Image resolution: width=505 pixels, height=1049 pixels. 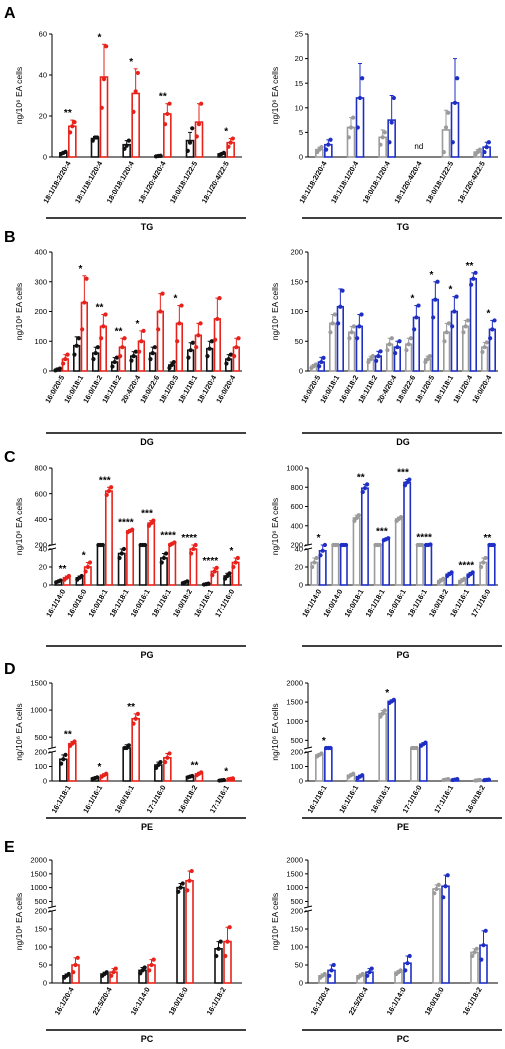 I want to click on y-tick-label: 600, so click(x=40, y=493).